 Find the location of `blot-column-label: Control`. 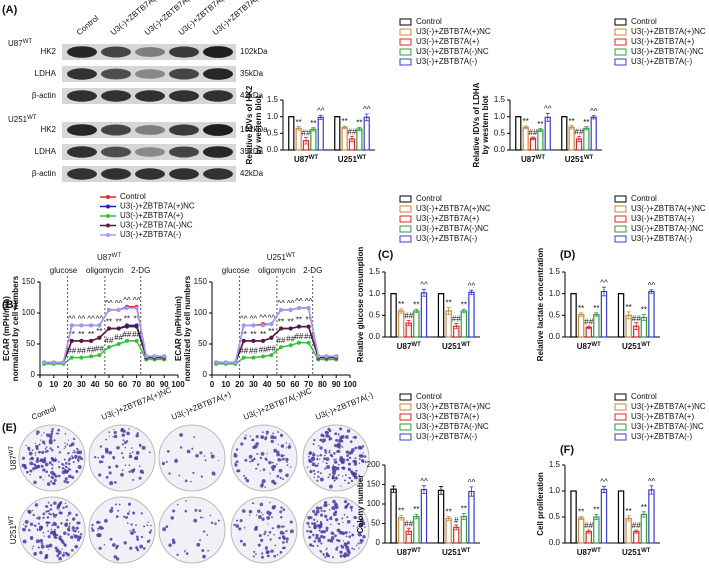

blot-column-label: Control is located at coordinates (88, 26).